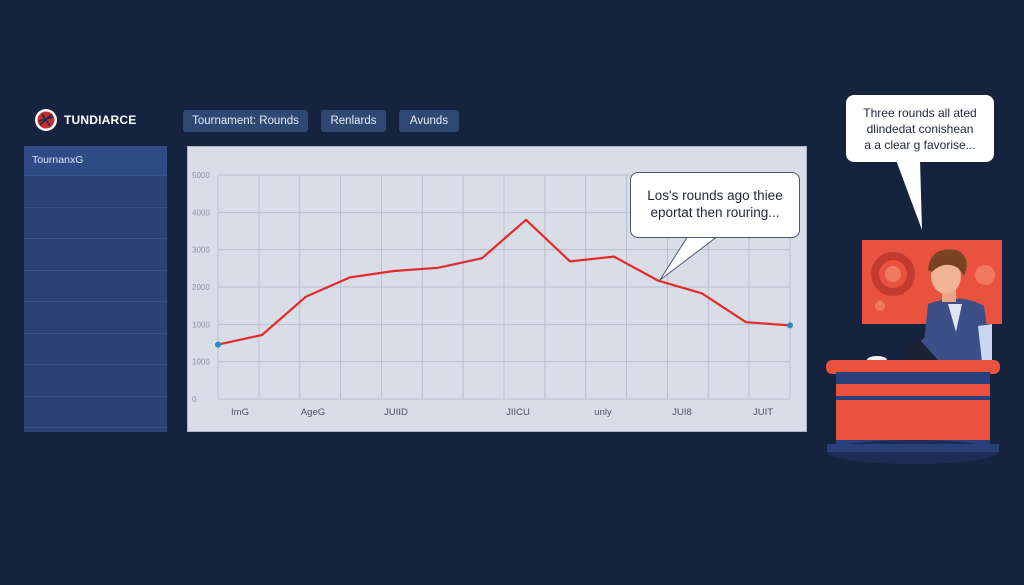  Describe the element at coordinates (201, 250) in the screenshot. I see `y-tick-label: 3000` at that location.